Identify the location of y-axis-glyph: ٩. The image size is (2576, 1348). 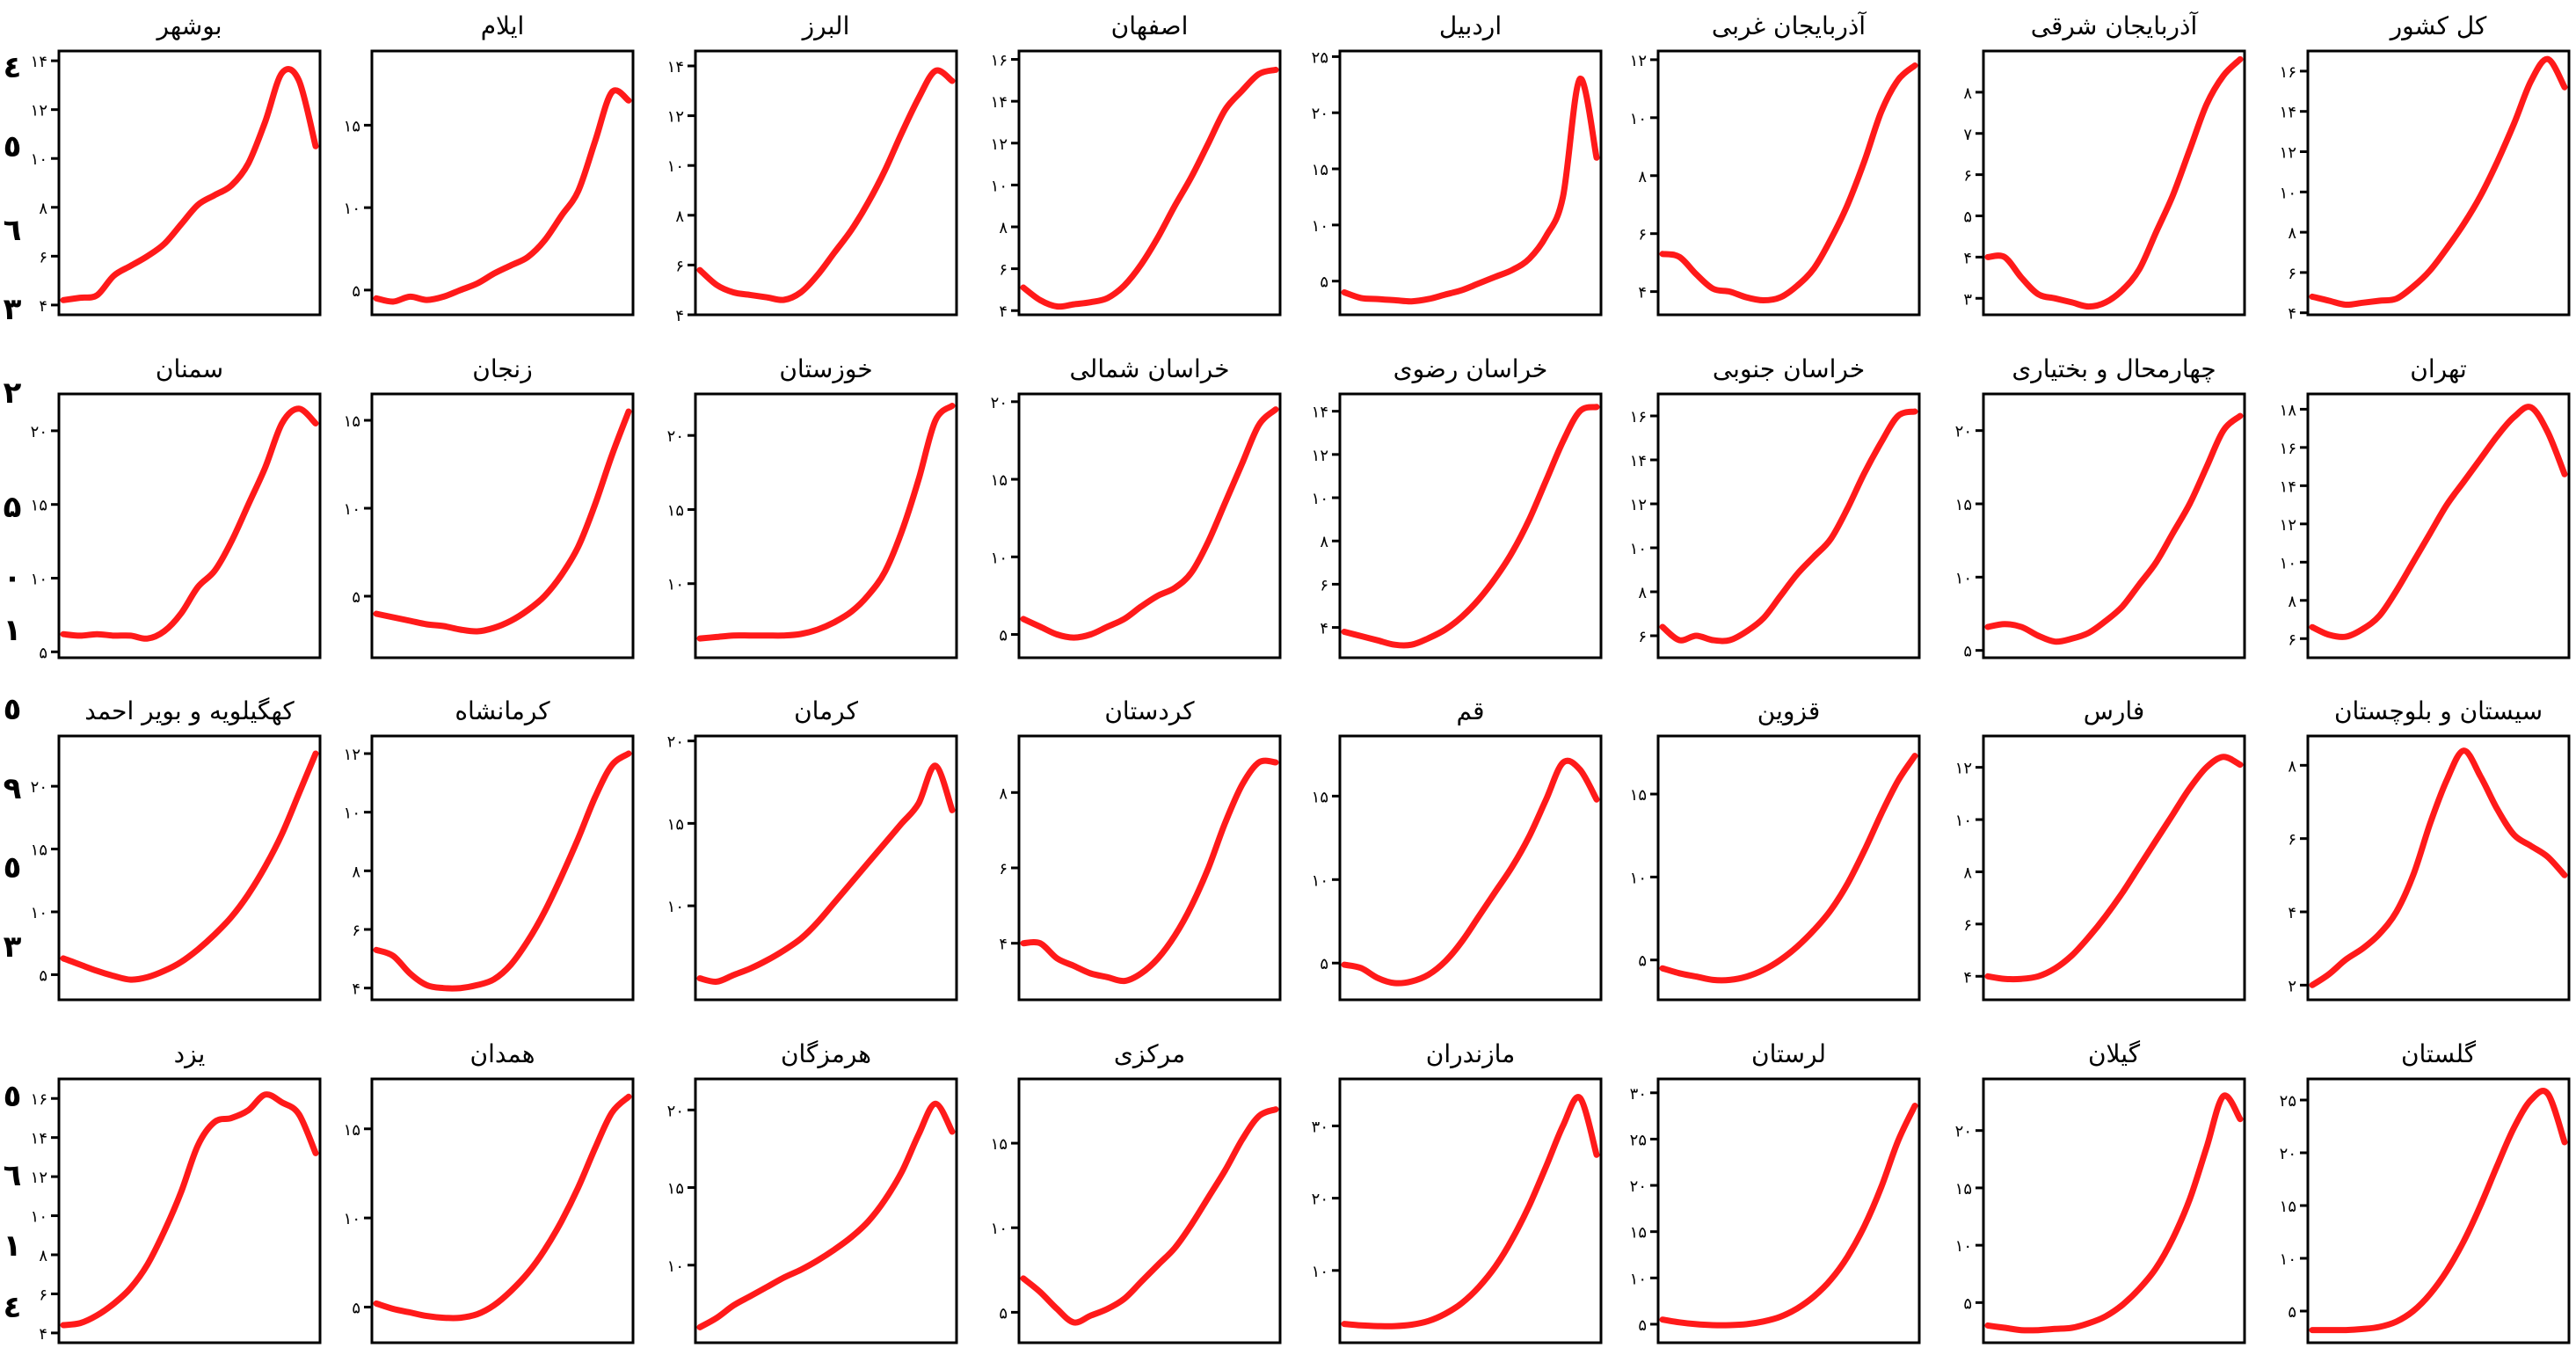
(12, 788).